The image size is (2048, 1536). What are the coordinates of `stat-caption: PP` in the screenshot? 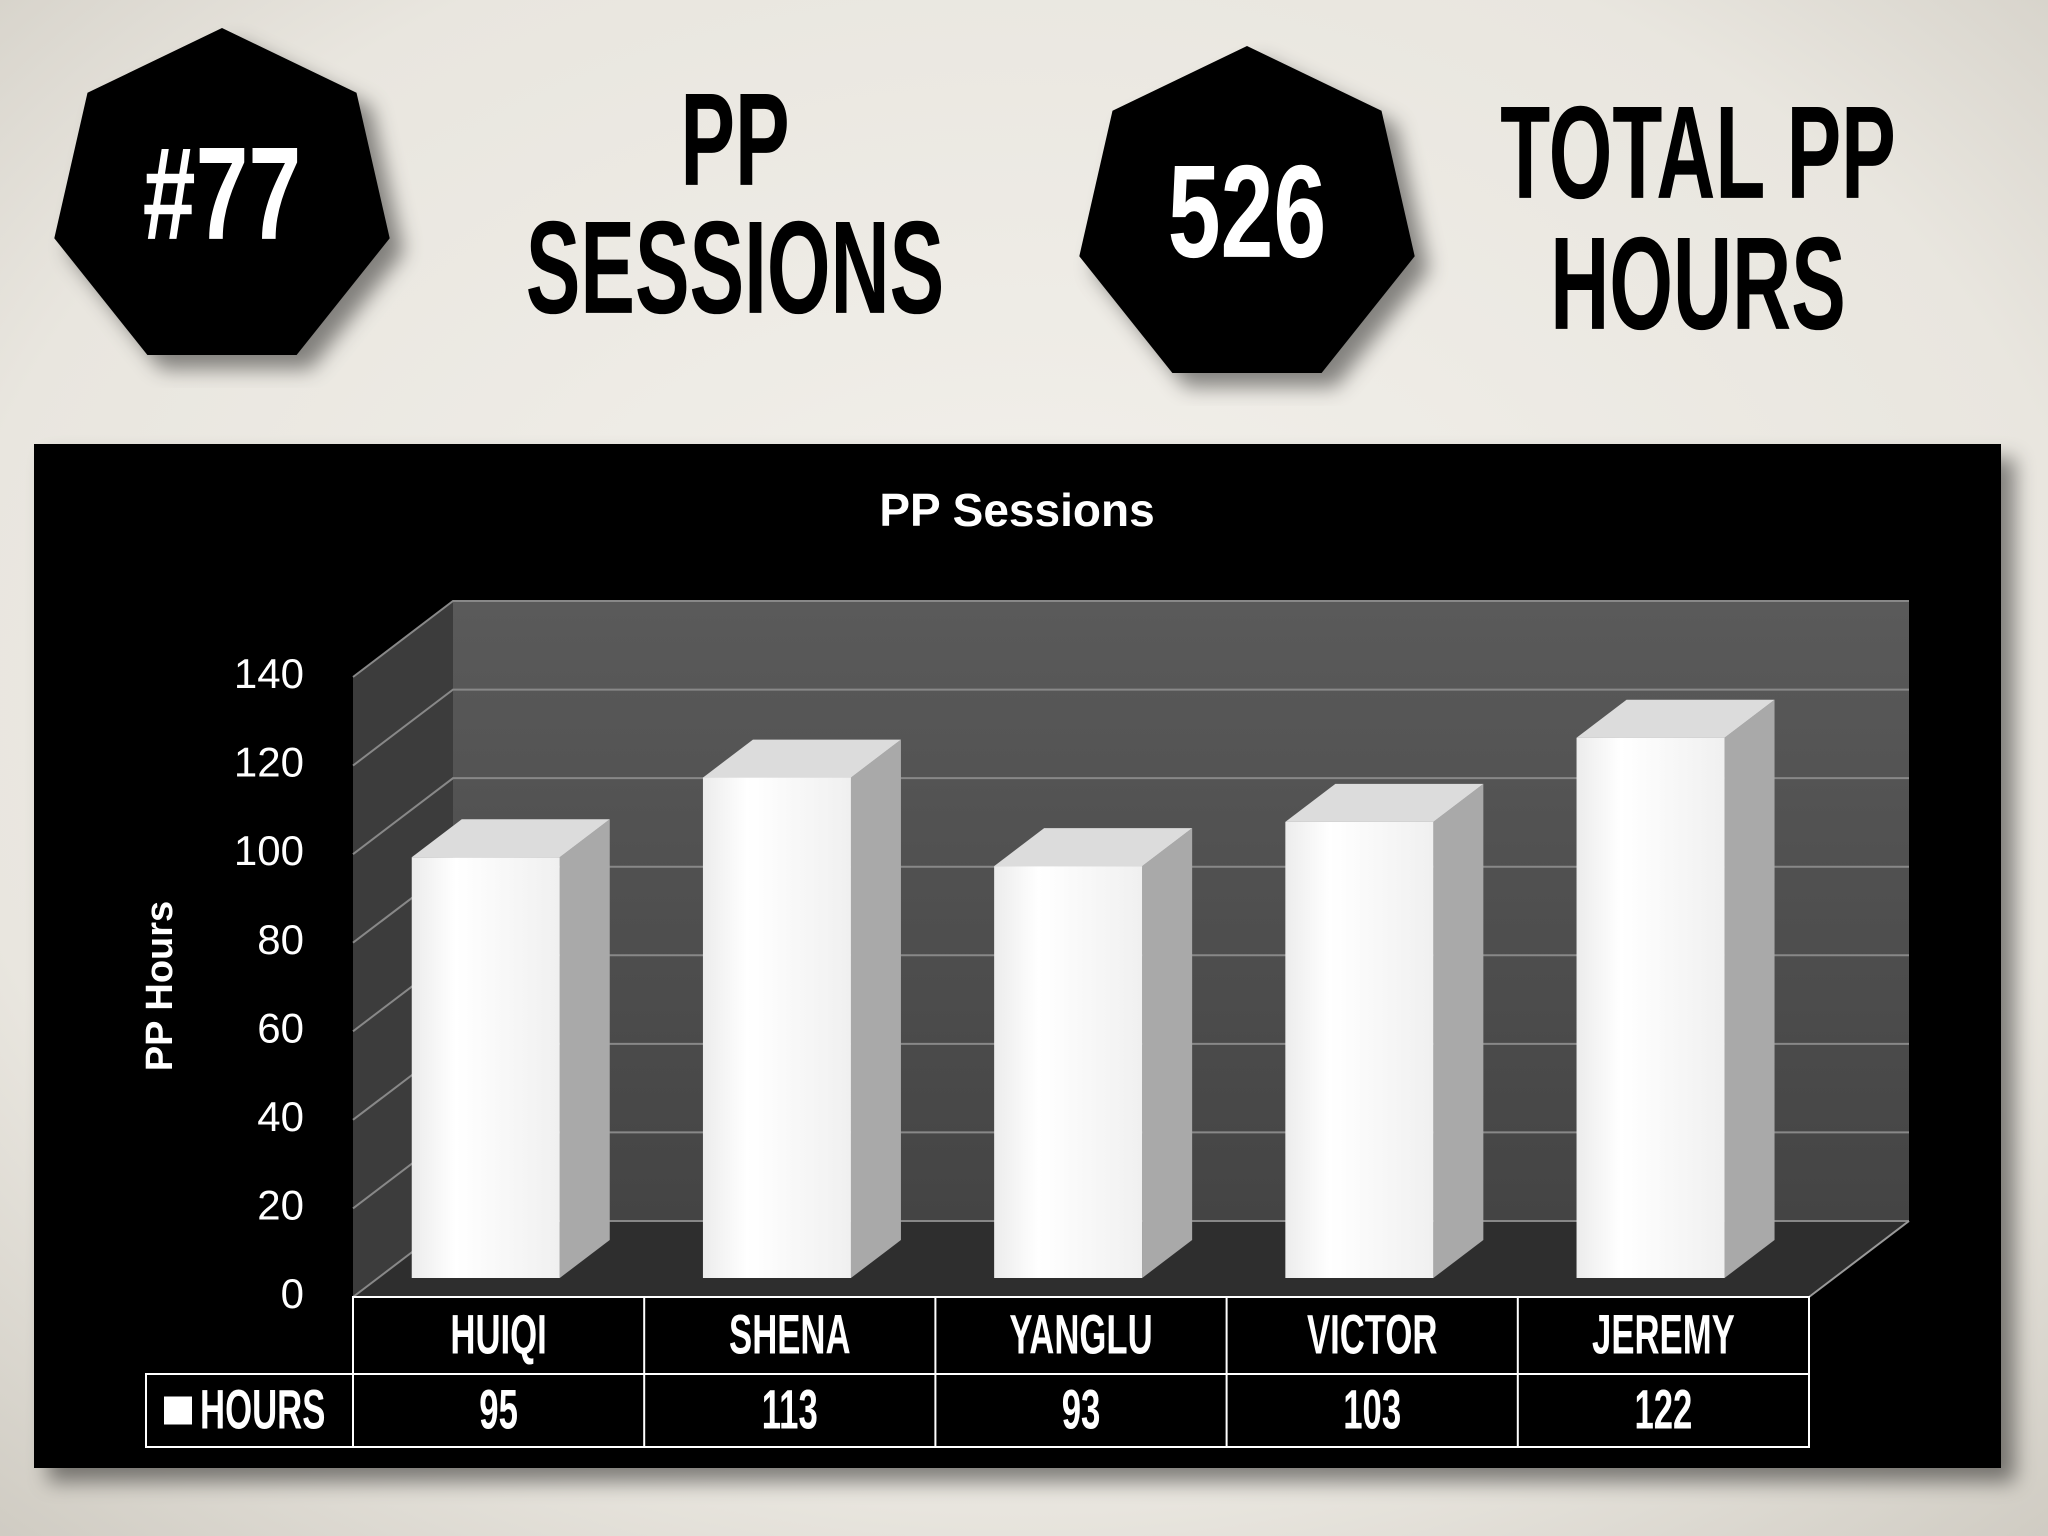 It's located at (734, 140).